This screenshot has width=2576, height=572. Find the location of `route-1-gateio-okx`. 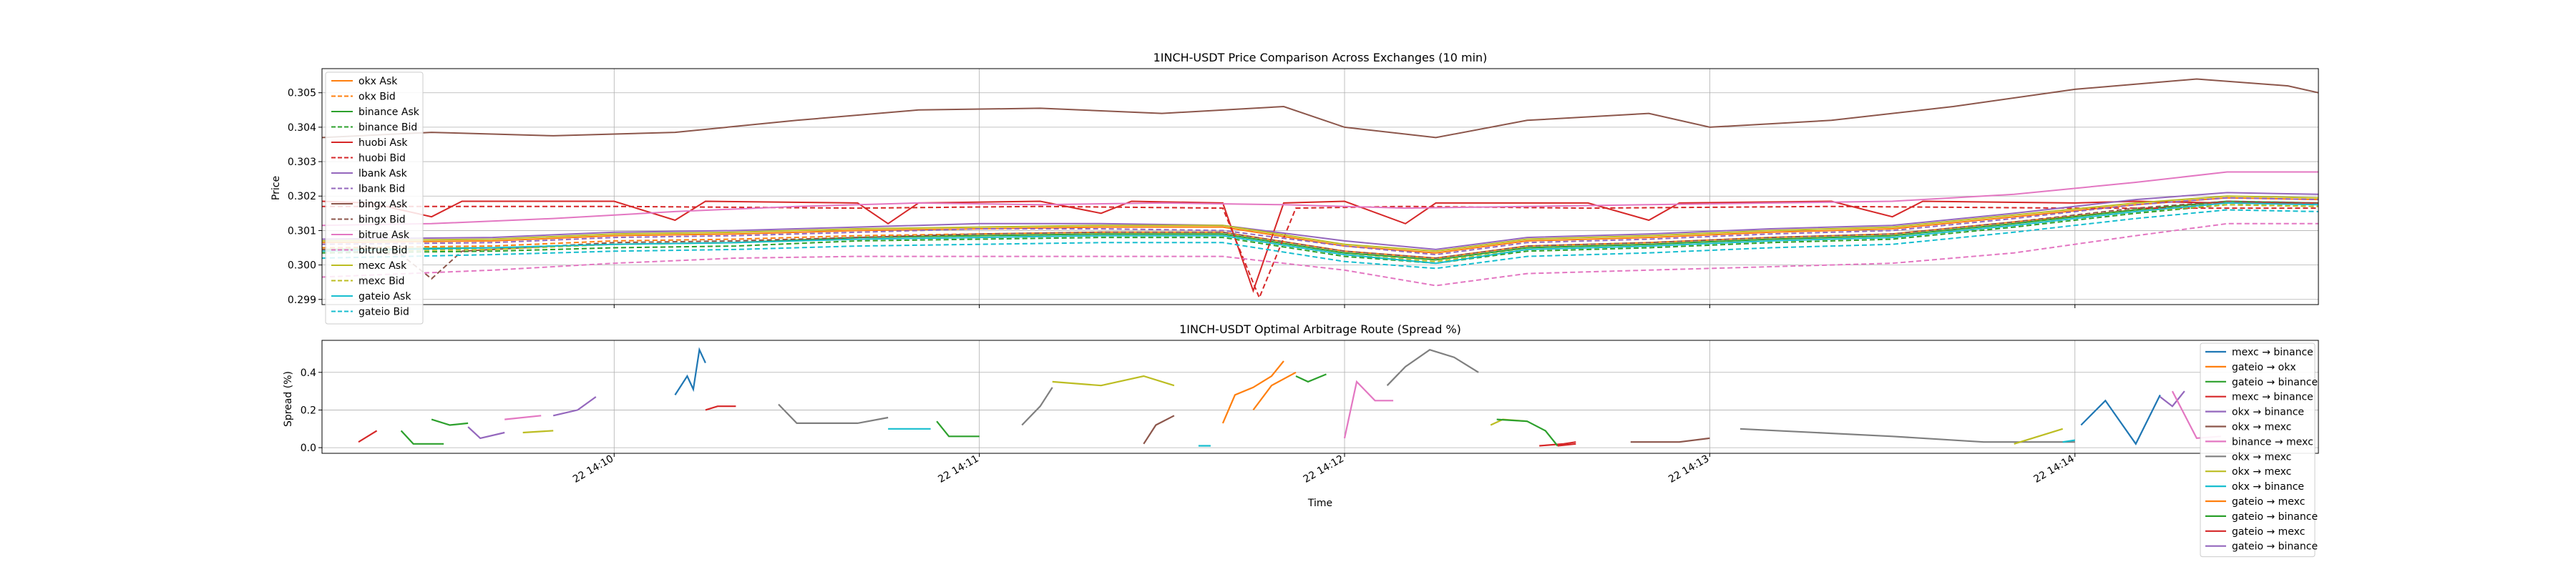

route-1-gateio-okx is located at coordinates (1252, 392).